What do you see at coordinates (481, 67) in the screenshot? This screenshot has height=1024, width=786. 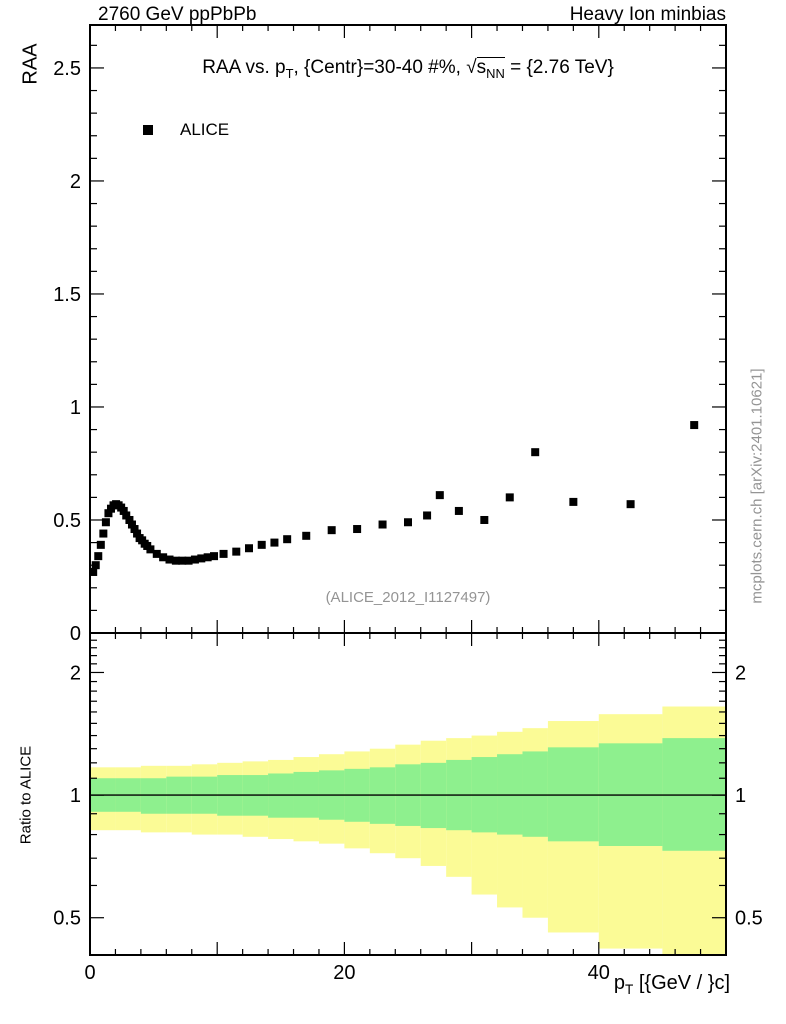 I see `title-text-3: s` at bounding box center [481, 67].